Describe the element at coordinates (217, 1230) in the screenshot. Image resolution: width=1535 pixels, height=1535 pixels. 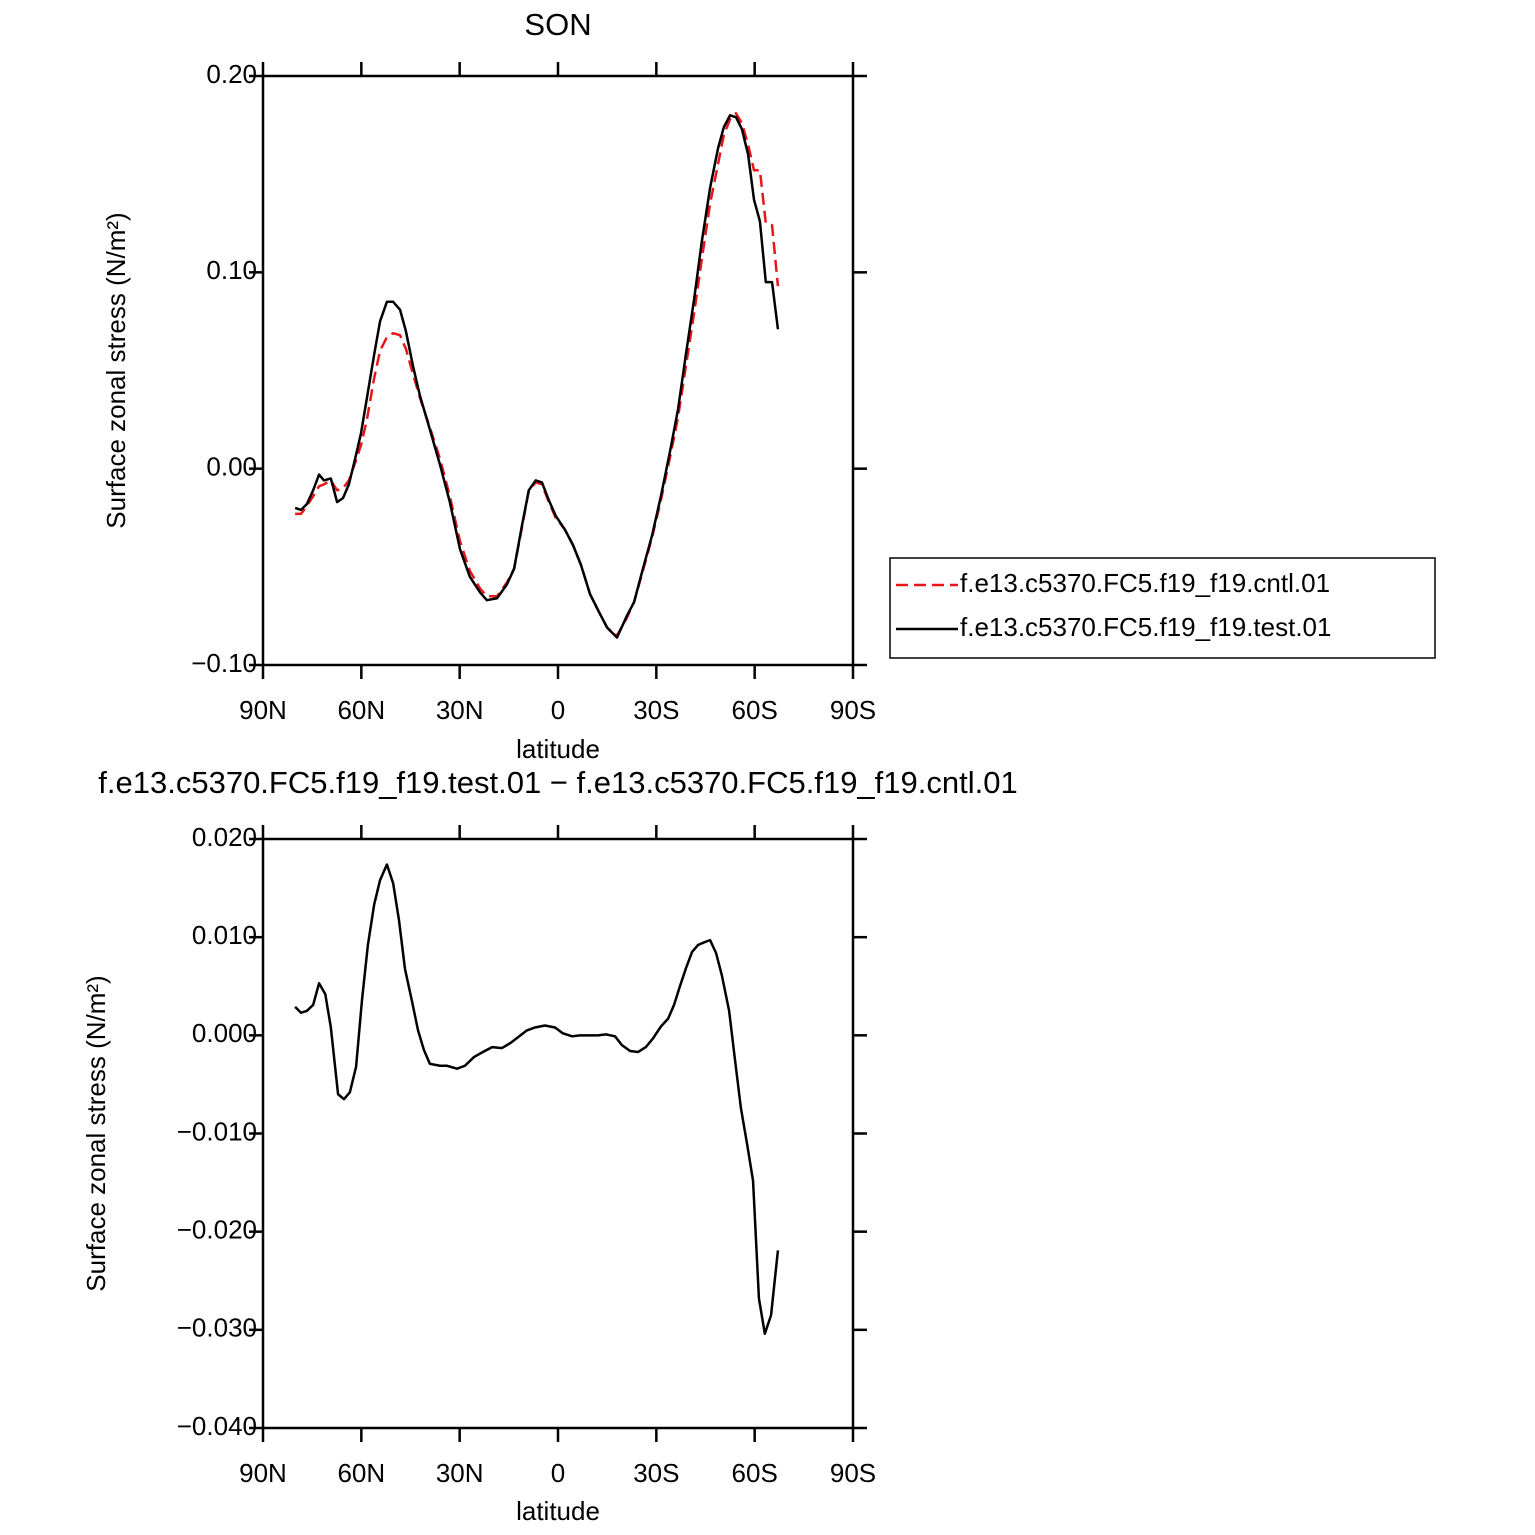
I see `y-tick-label: −0.020` at that location.